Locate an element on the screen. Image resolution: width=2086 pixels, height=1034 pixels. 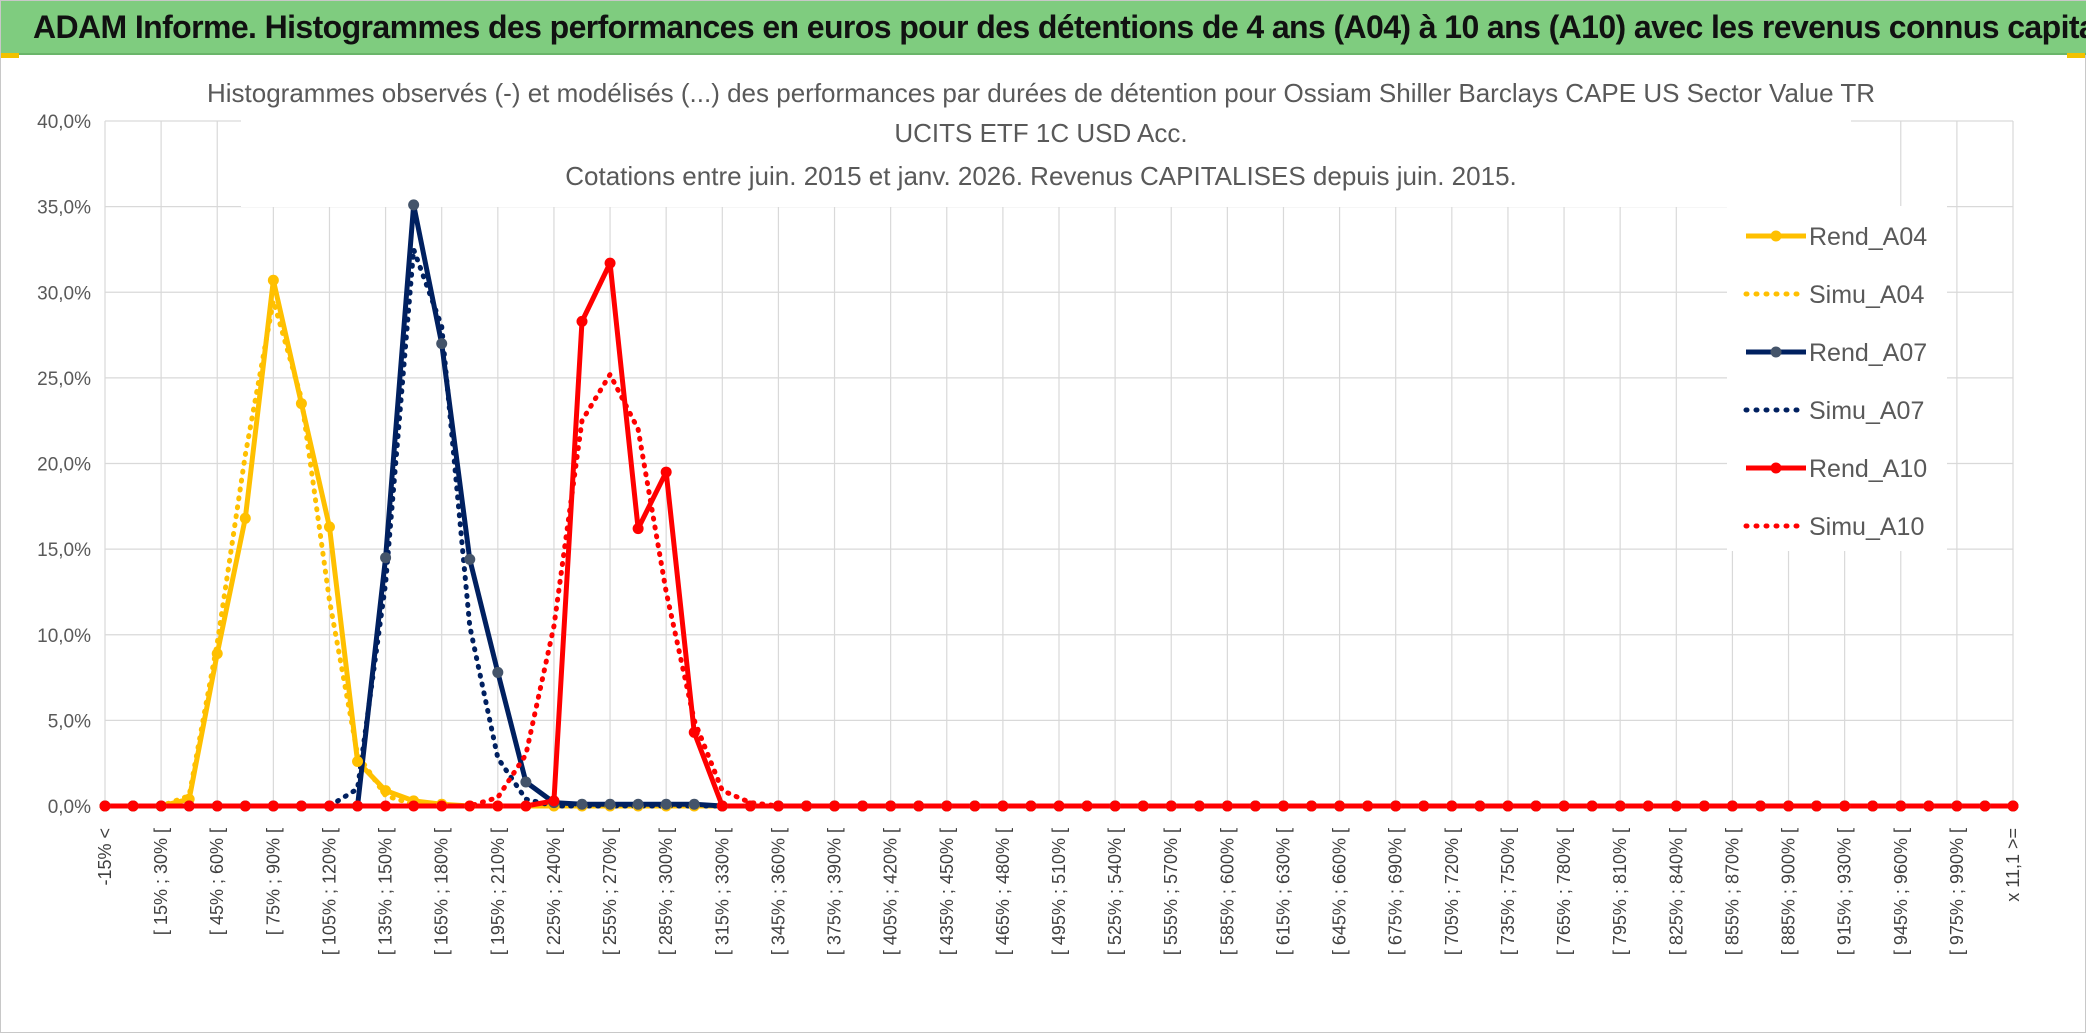
x-tick-label: [ 495% ; 510% [ is located at coordinates (1059, 891).